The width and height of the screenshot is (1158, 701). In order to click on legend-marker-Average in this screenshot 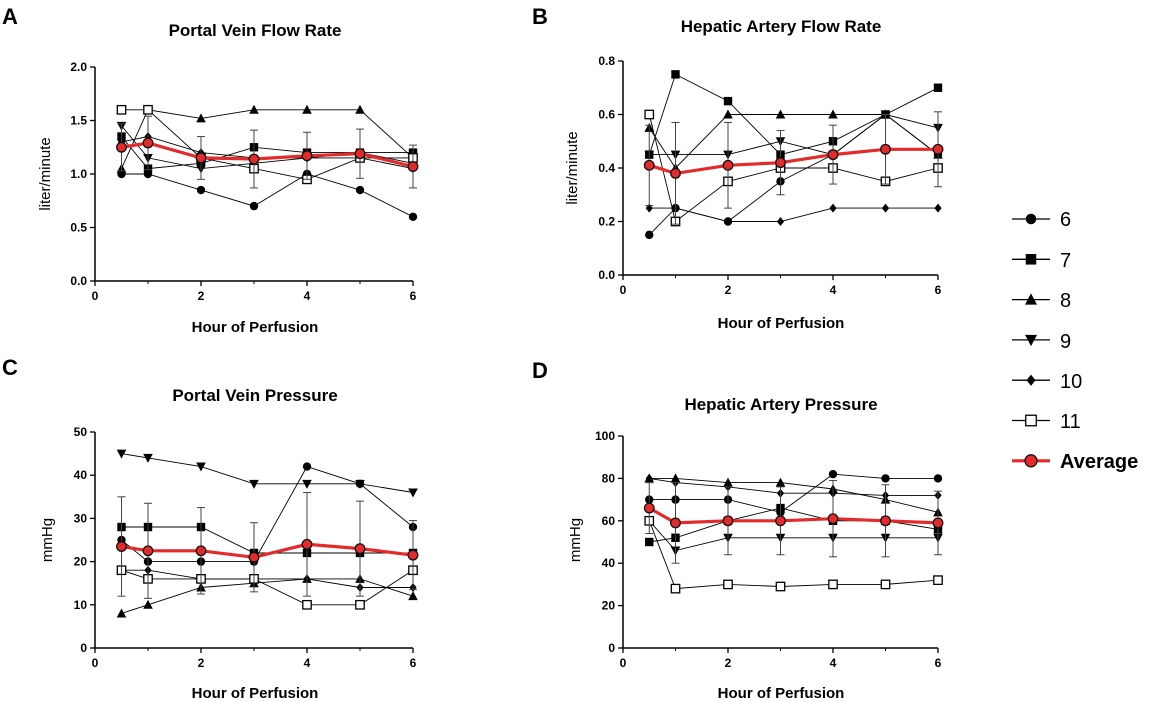, I will do `click(1031, 461)`.